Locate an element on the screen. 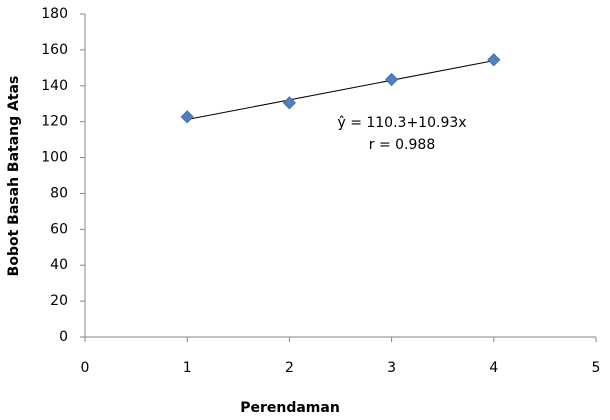  y-tick-label: 80 is located at coordinates (59, 193).